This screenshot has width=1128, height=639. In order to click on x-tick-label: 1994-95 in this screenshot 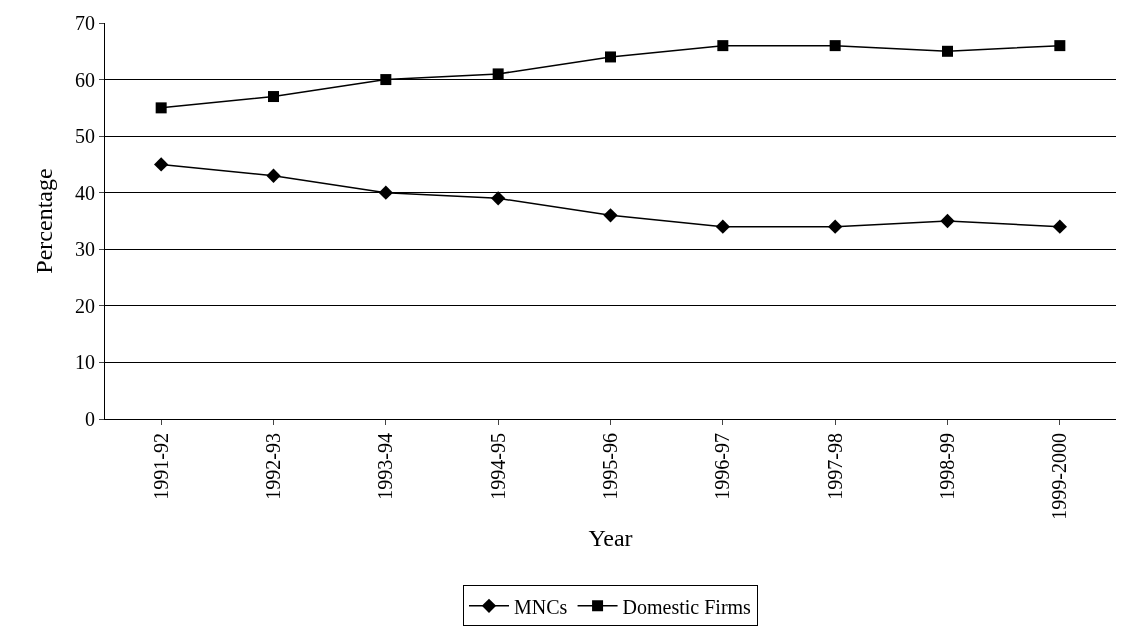, I will do `click(497, 466)`.